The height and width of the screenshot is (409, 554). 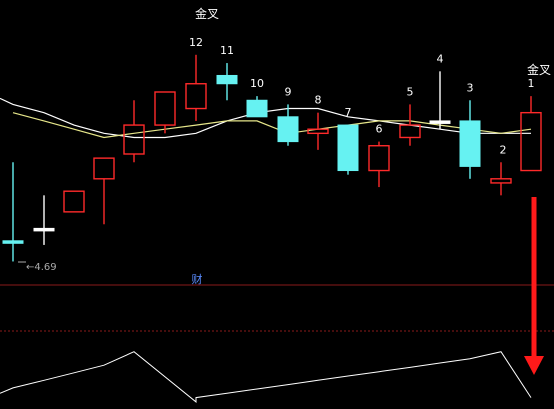 What do you see at coordinates (534, 286) in the screenshot?
I see `down-arrow` at bounding box center [534, 286].